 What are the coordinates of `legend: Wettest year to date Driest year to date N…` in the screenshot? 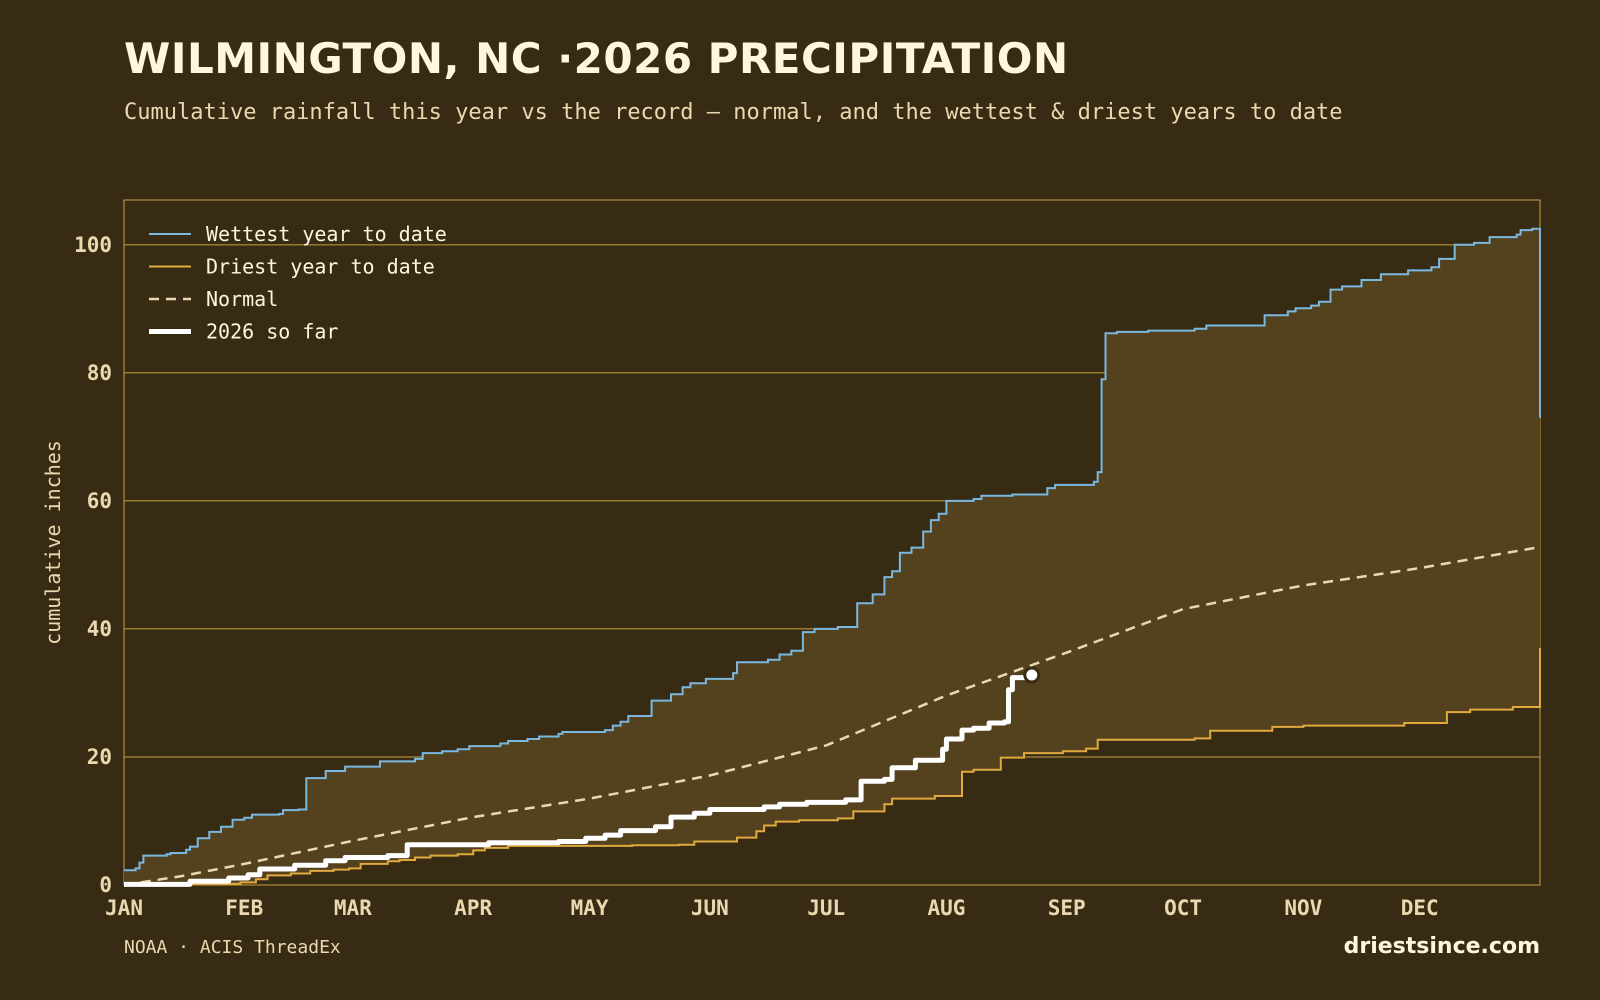 It's located at (298, 283).